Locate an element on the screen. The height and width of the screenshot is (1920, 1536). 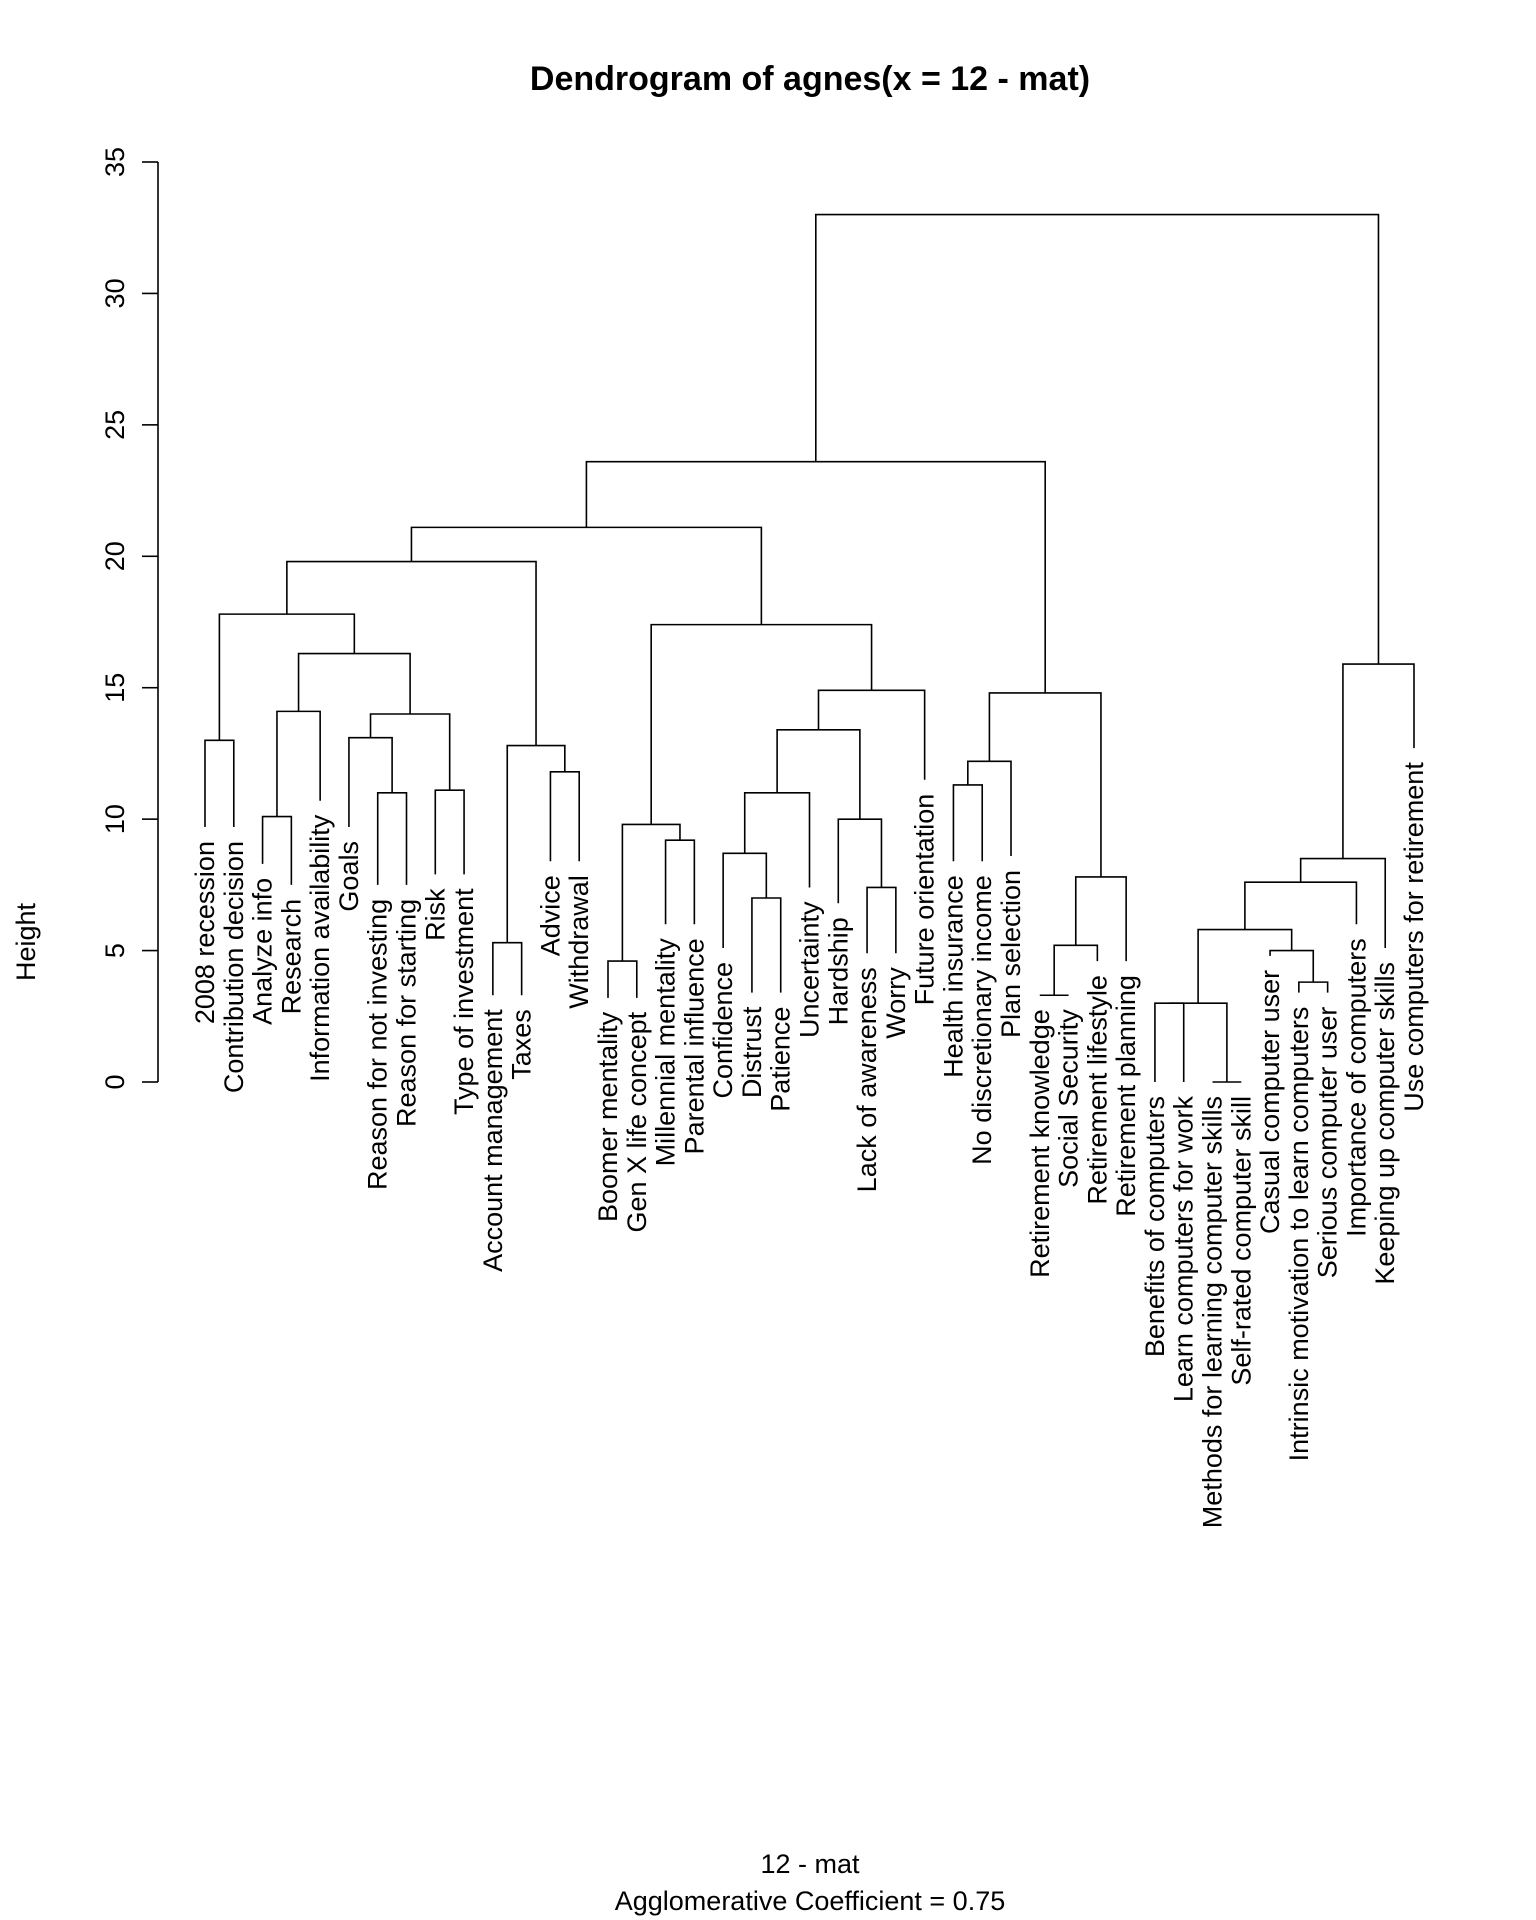
leaf-label: Importance of computers is located at coordinates (1356, 1087).